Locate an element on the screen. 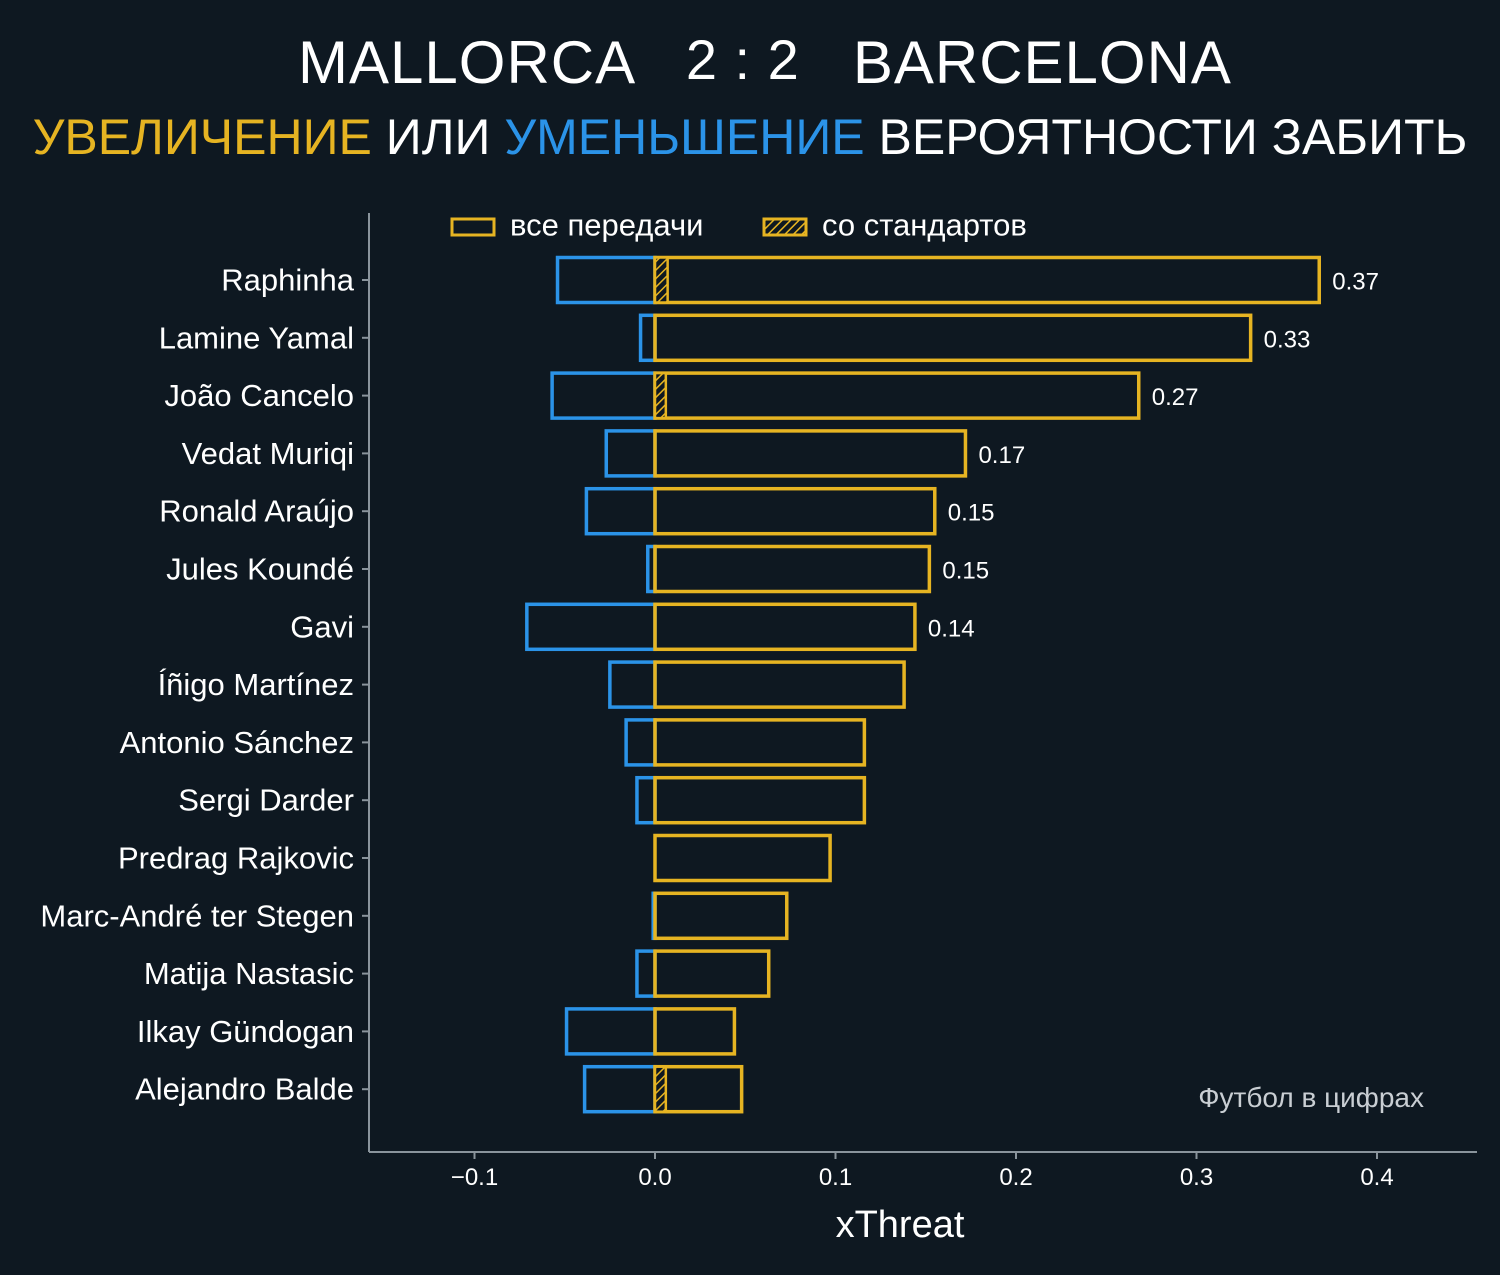 This screenshot has height=1275, width=1500. value-label: 0.14 is located at coordinates (951, 628).